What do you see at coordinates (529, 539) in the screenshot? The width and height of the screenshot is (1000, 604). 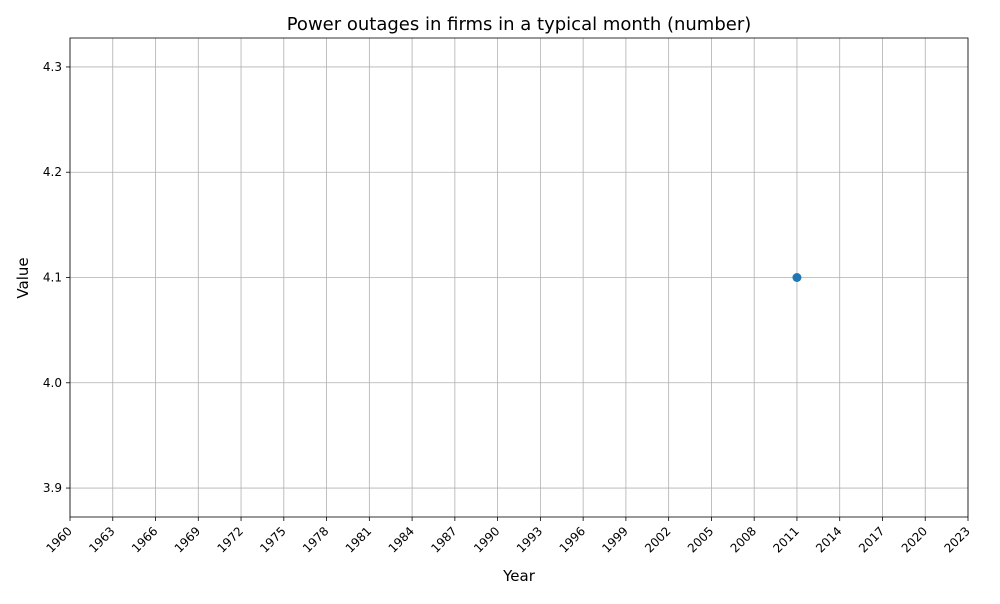 I see `x-tick-label: 1993` at bounding box center [529, 539].